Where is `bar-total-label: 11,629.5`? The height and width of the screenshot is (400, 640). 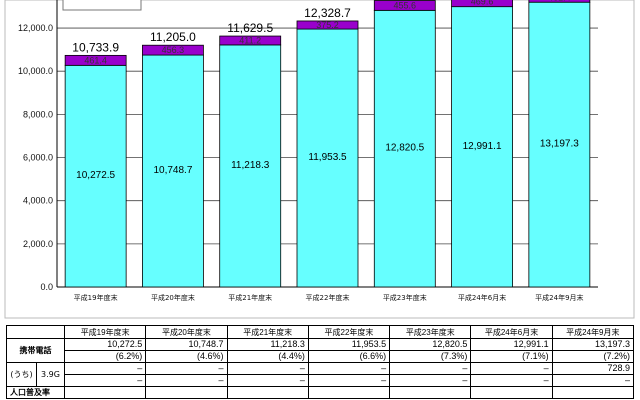 bar-total-label: 11,629.5 is located at coordinates (250, 28).